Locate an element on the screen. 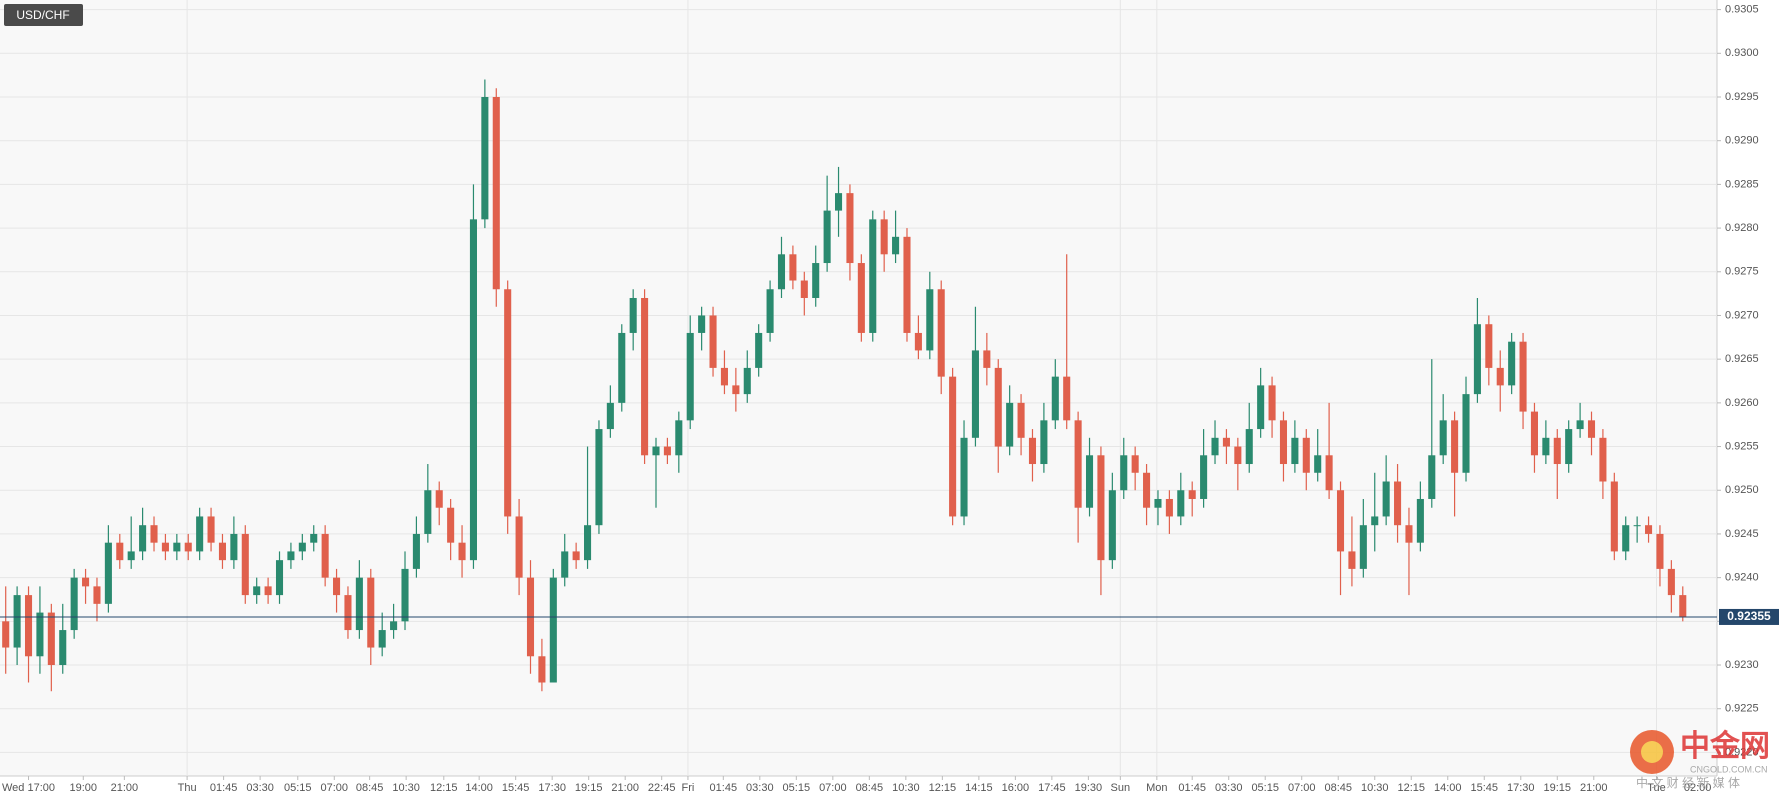 This screenshot has height=798, width=1780. x-tick-label: Fri is located at coordinates (688, 788).